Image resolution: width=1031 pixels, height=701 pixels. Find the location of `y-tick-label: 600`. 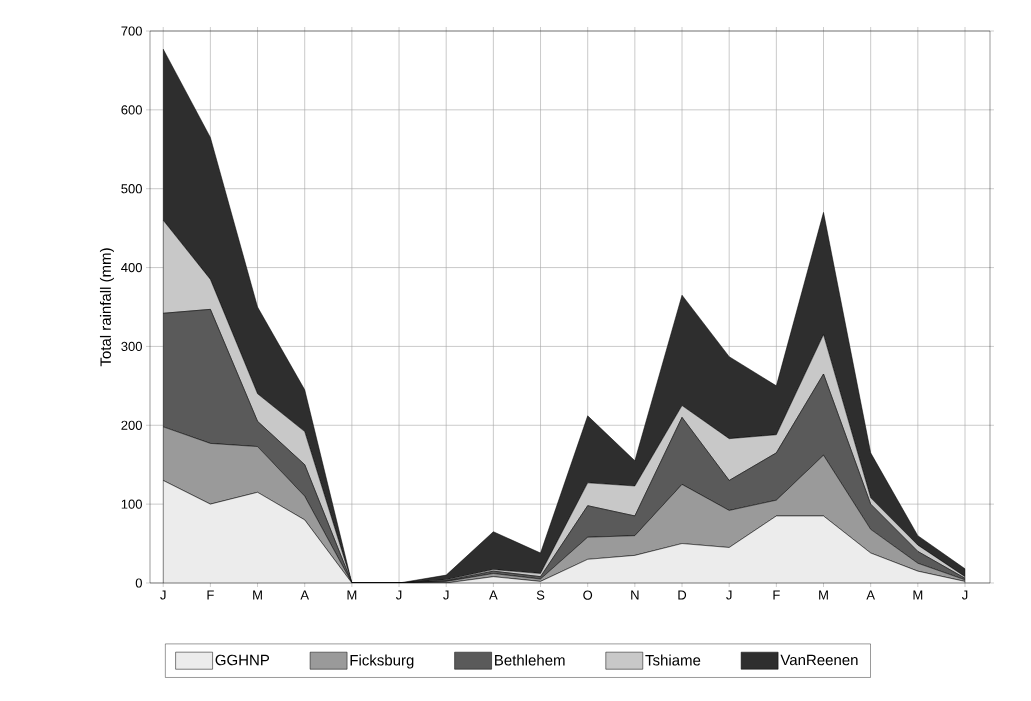

y-tick-label: 600 is located at coordinates (131, 110).